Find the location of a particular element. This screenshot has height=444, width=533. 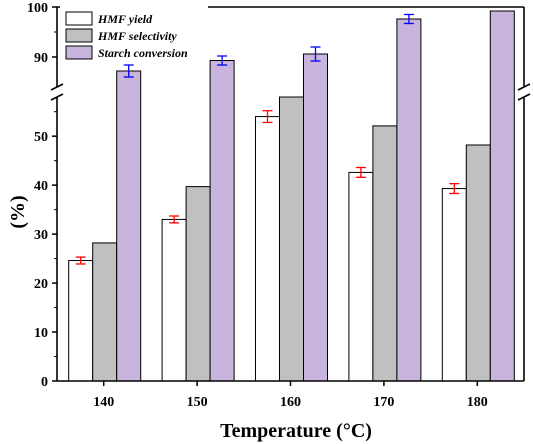

y-tick-label-10: 10 is located at coordinates (41, 333).